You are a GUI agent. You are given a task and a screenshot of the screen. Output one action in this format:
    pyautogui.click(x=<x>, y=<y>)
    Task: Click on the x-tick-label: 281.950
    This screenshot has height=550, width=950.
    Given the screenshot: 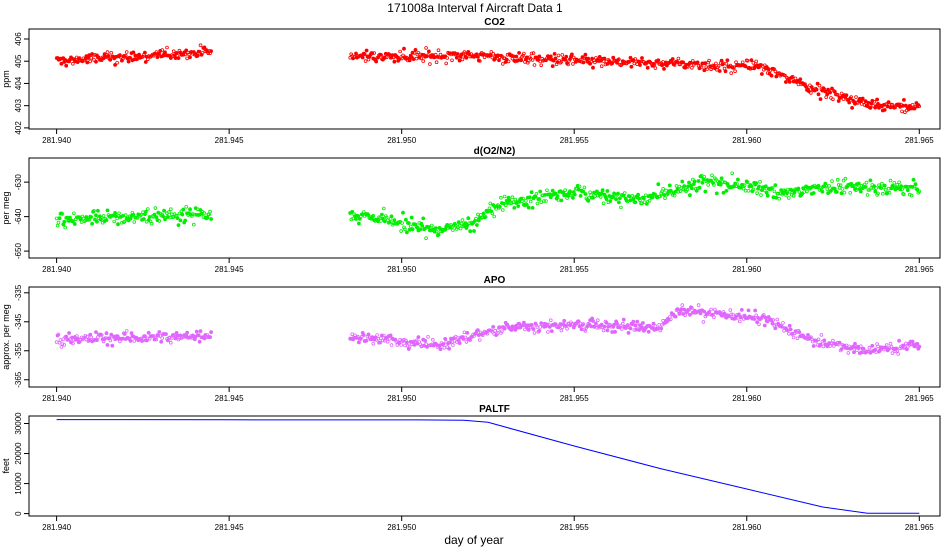 What is the action you would take?
    pyautogui.click(x=401, y=527)
    